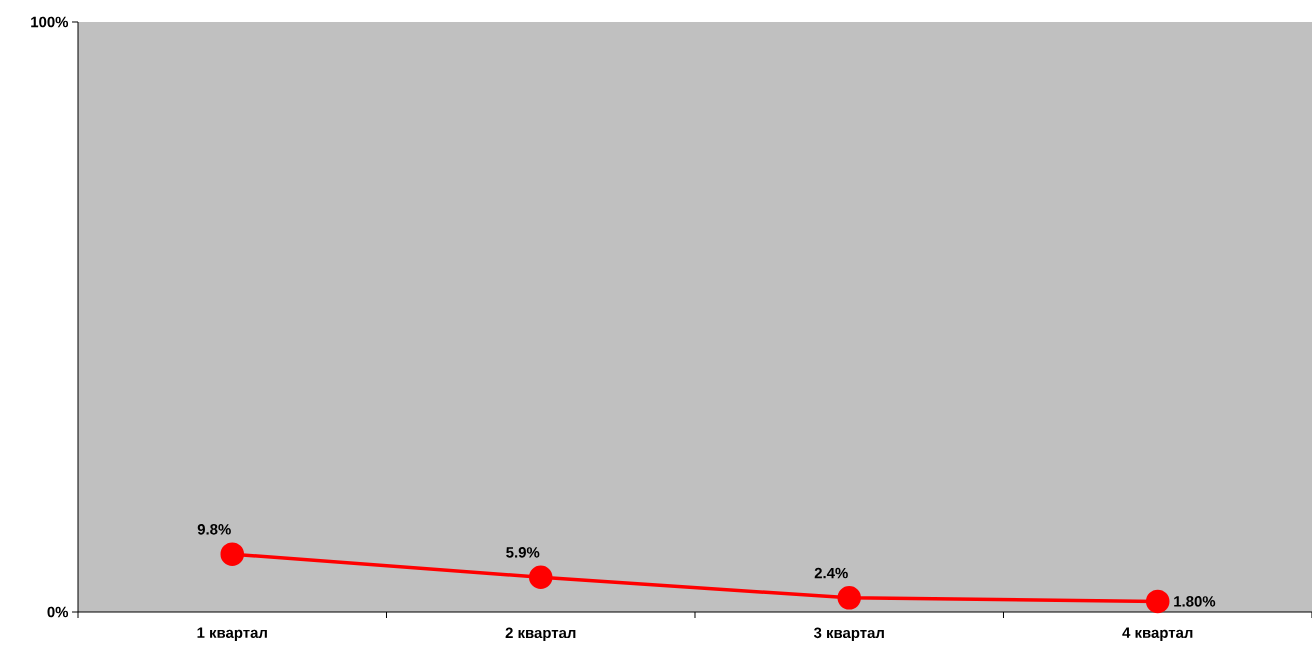 This screenshot has width=1312, height=657. What do you see at coordinates (214, 529) in the screenshot?
I see `data-label: 9.8%` at bounding box center [214, 529].